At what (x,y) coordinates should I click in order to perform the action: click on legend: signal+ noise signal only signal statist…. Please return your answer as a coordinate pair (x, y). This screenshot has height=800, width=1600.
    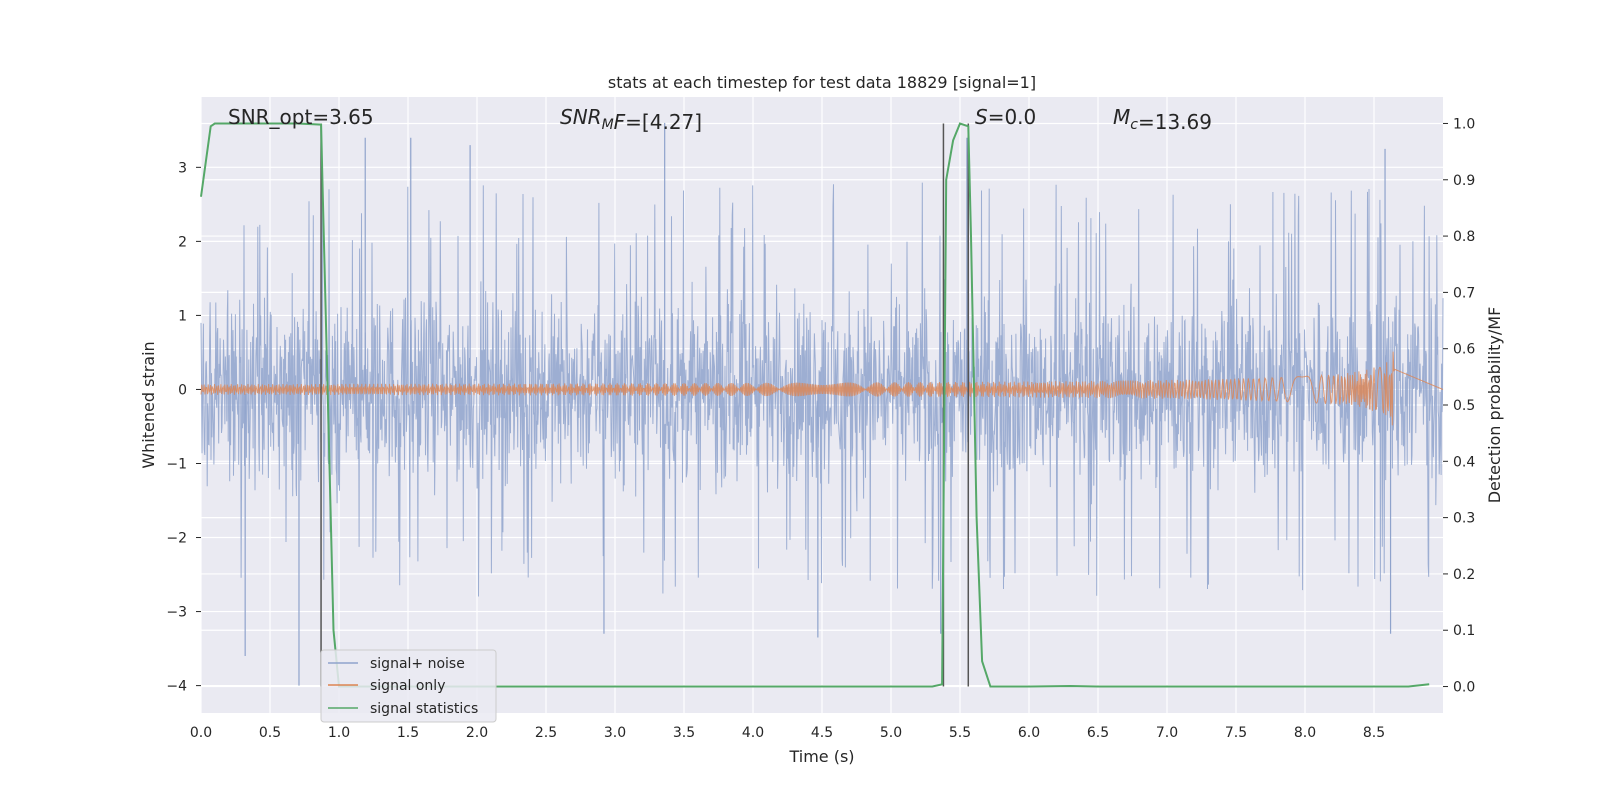
    Looking at the image, I should click on (408, 686).